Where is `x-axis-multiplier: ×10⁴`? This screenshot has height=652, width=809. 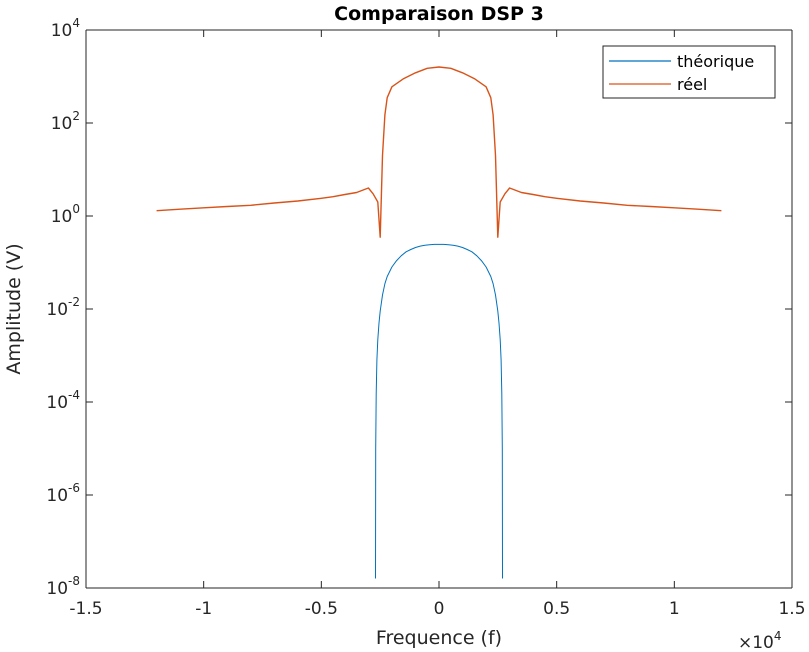
x-axis-multiplier: ×10⁴ is located at coordinates (760, 640).